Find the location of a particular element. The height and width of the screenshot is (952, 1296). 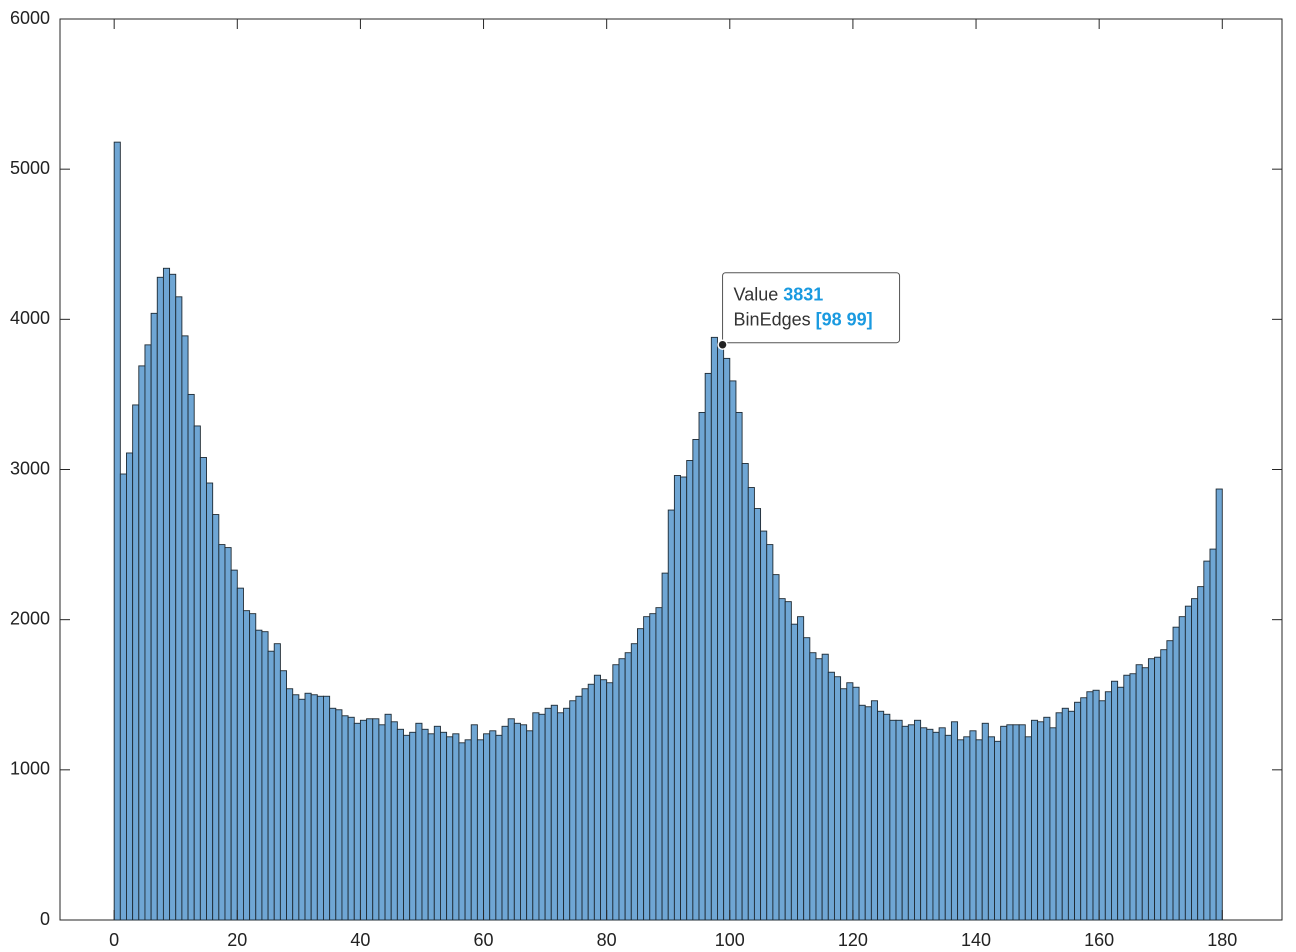

x-tick-label: 180 is located at coordinates (1222, 940).